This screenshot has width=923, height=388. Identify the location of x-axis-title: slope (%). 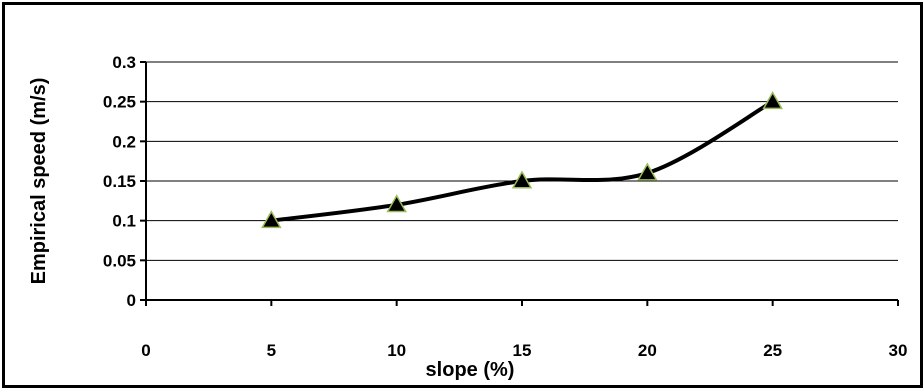
(470, 370).